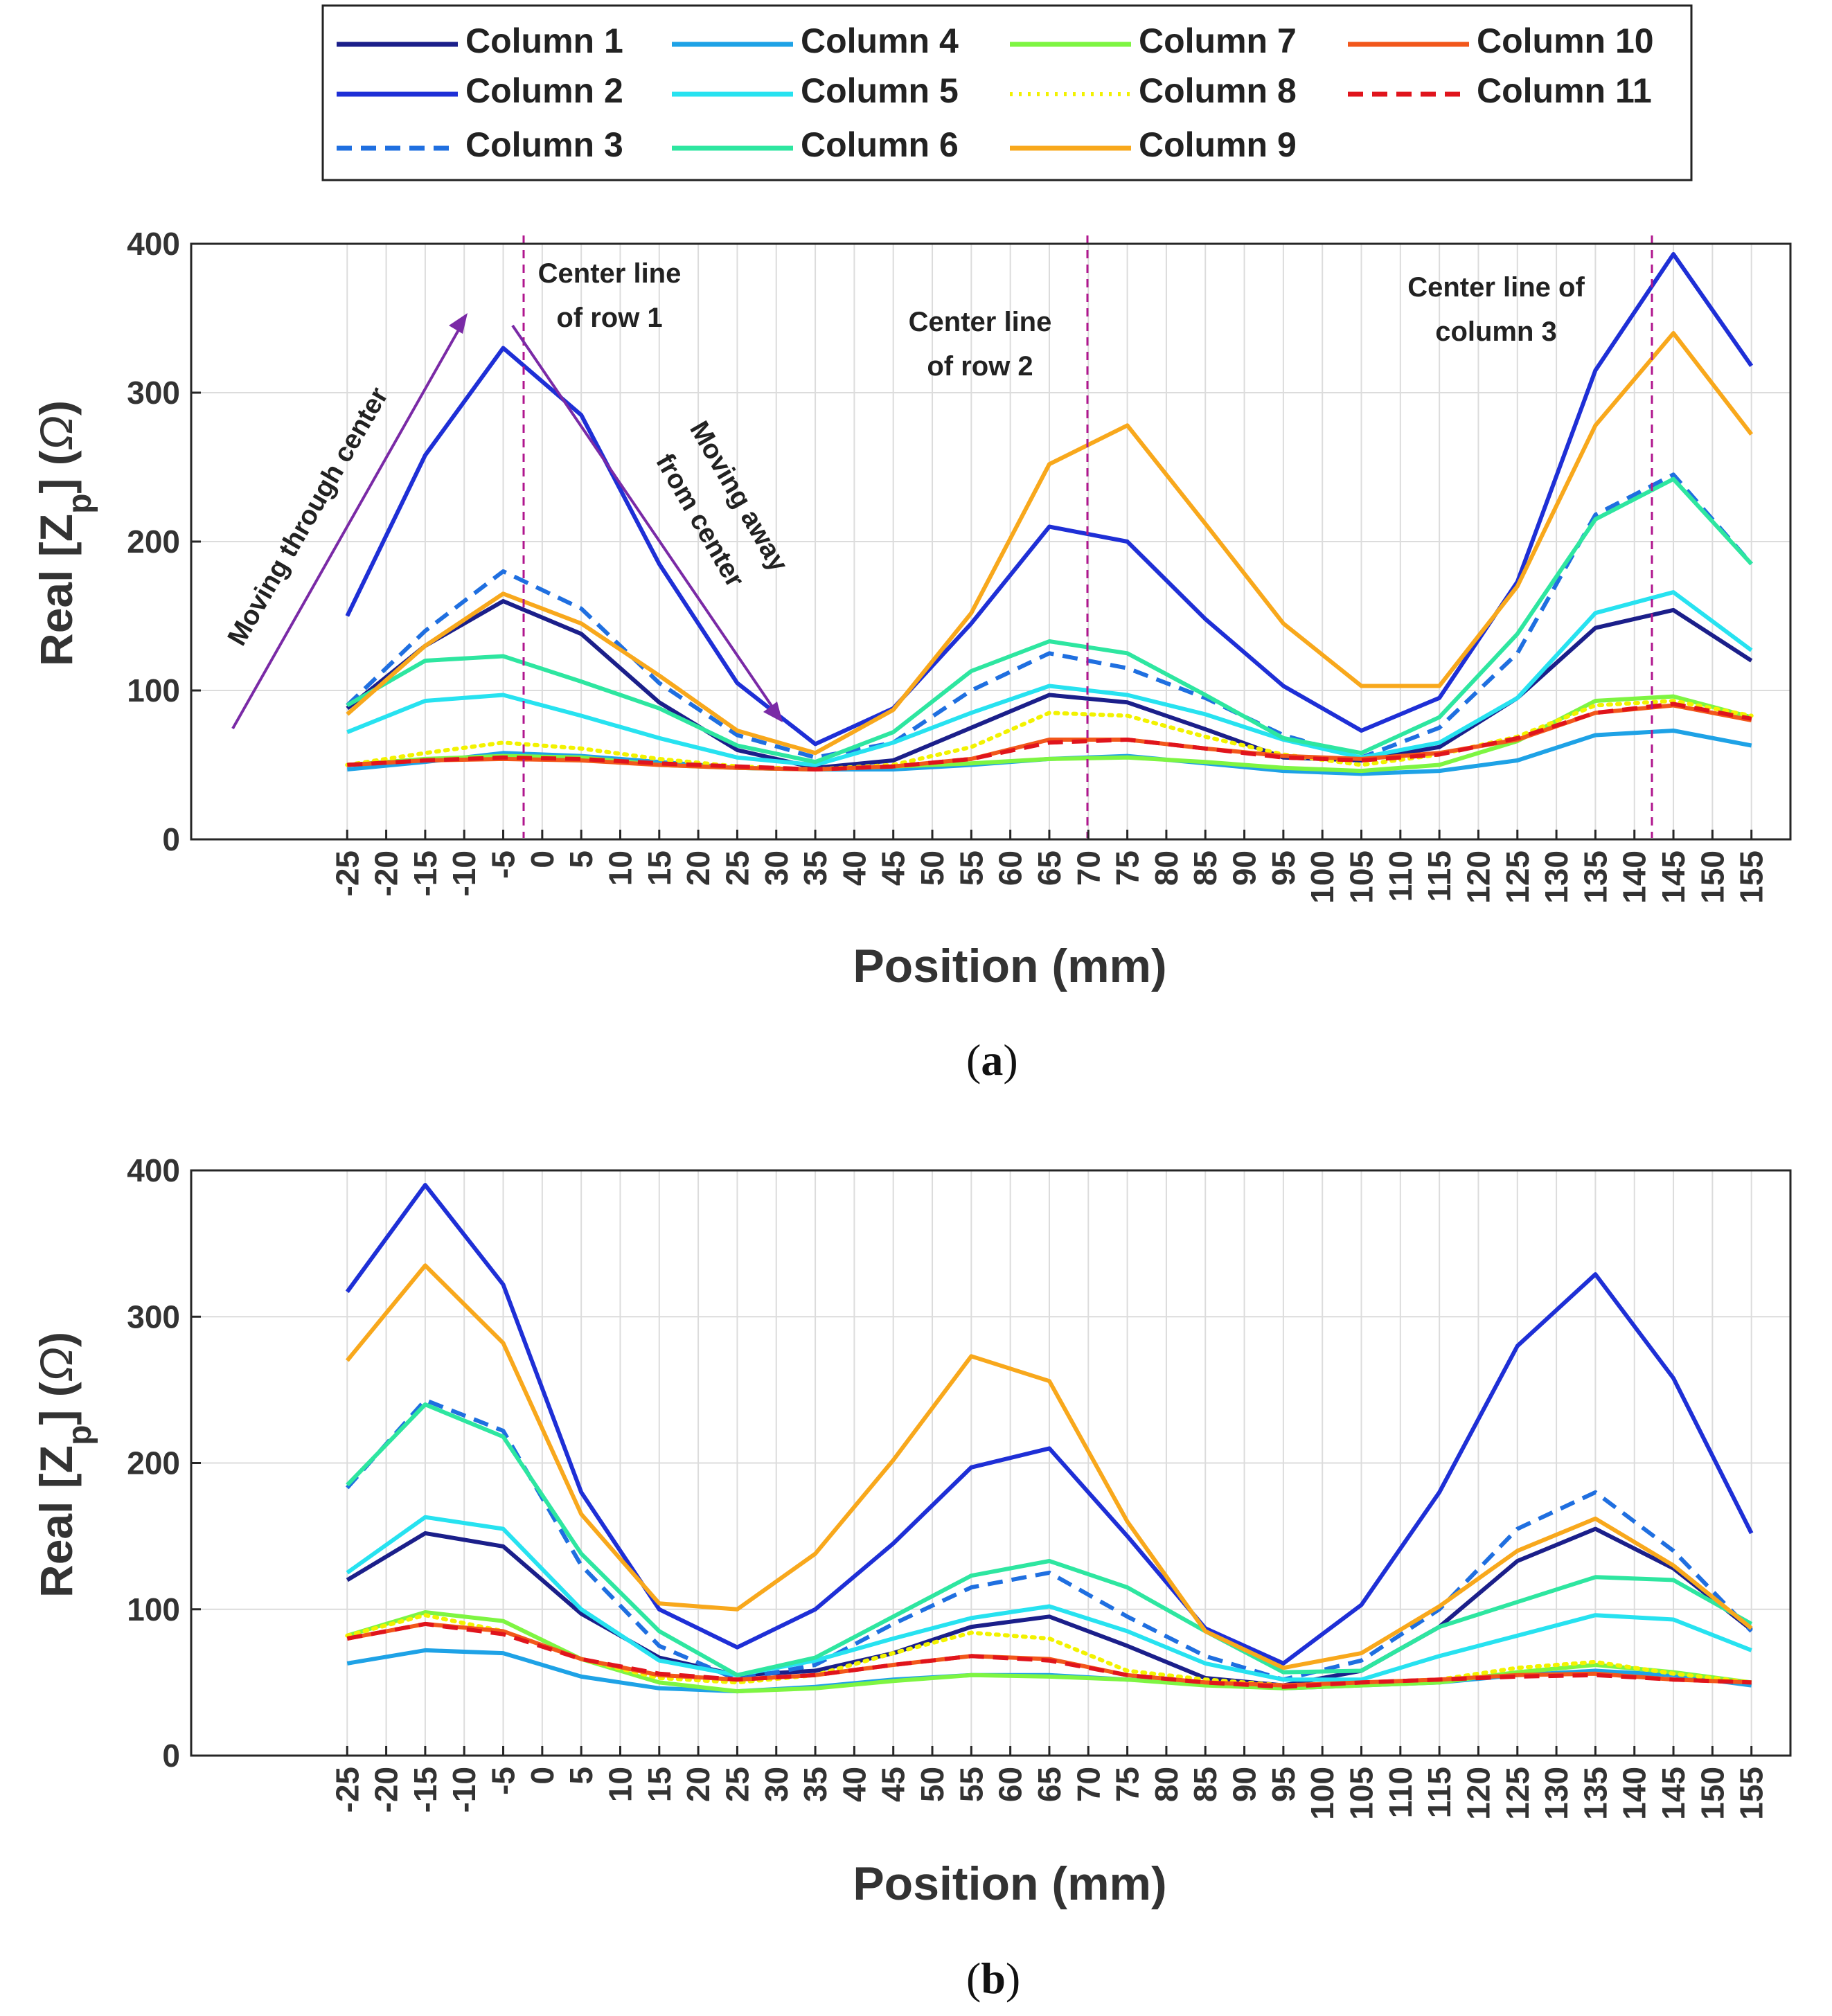 The width and height of the screenshot is (1832, 2016). Describe the element at coordinates (542, 1776) in the screenshot. I see `x-tick-label: 0` at that location.